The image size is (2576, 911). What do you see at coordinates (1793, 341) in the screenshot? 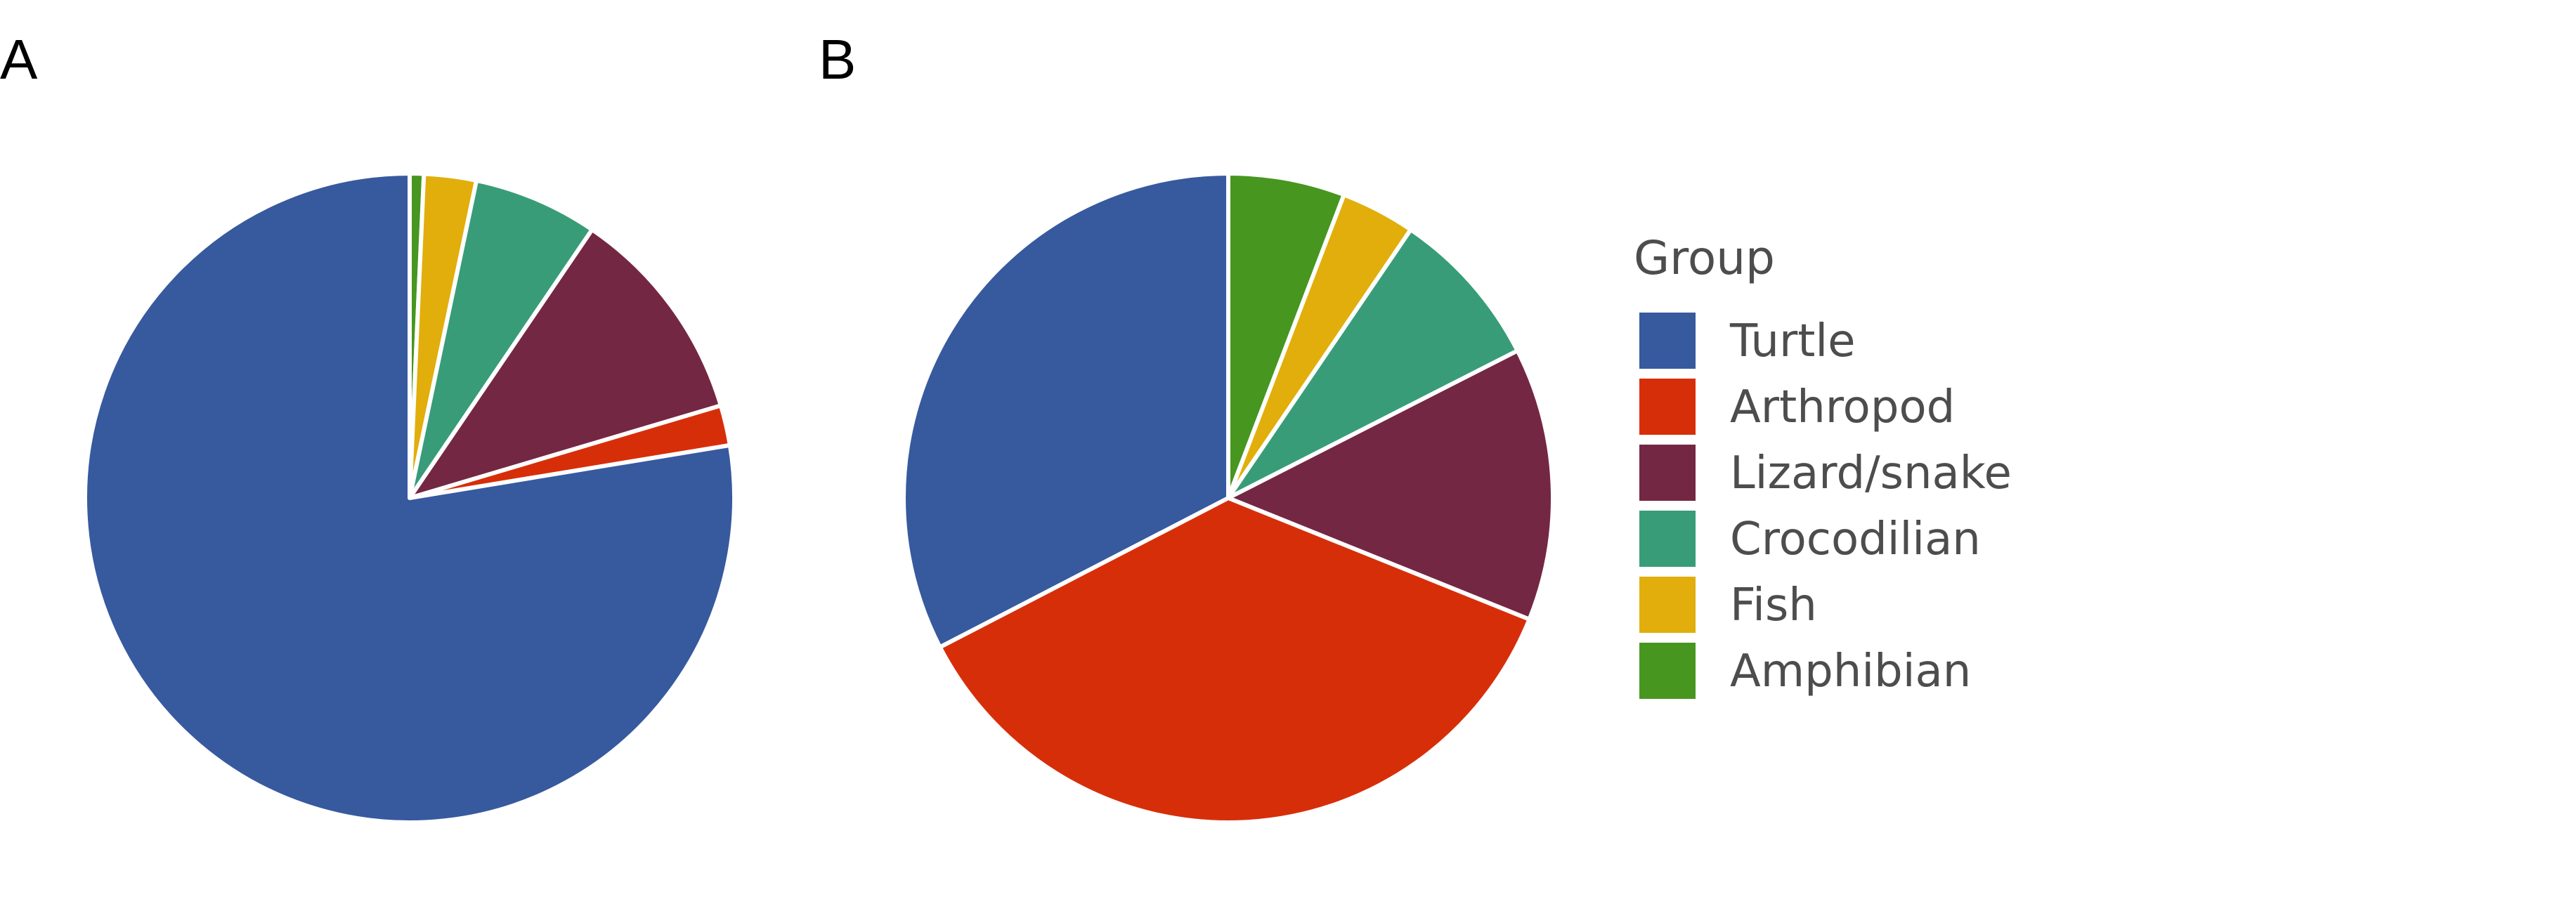
I see `legend-label-turtle: Turtle` at bounding box center [1793, 341].